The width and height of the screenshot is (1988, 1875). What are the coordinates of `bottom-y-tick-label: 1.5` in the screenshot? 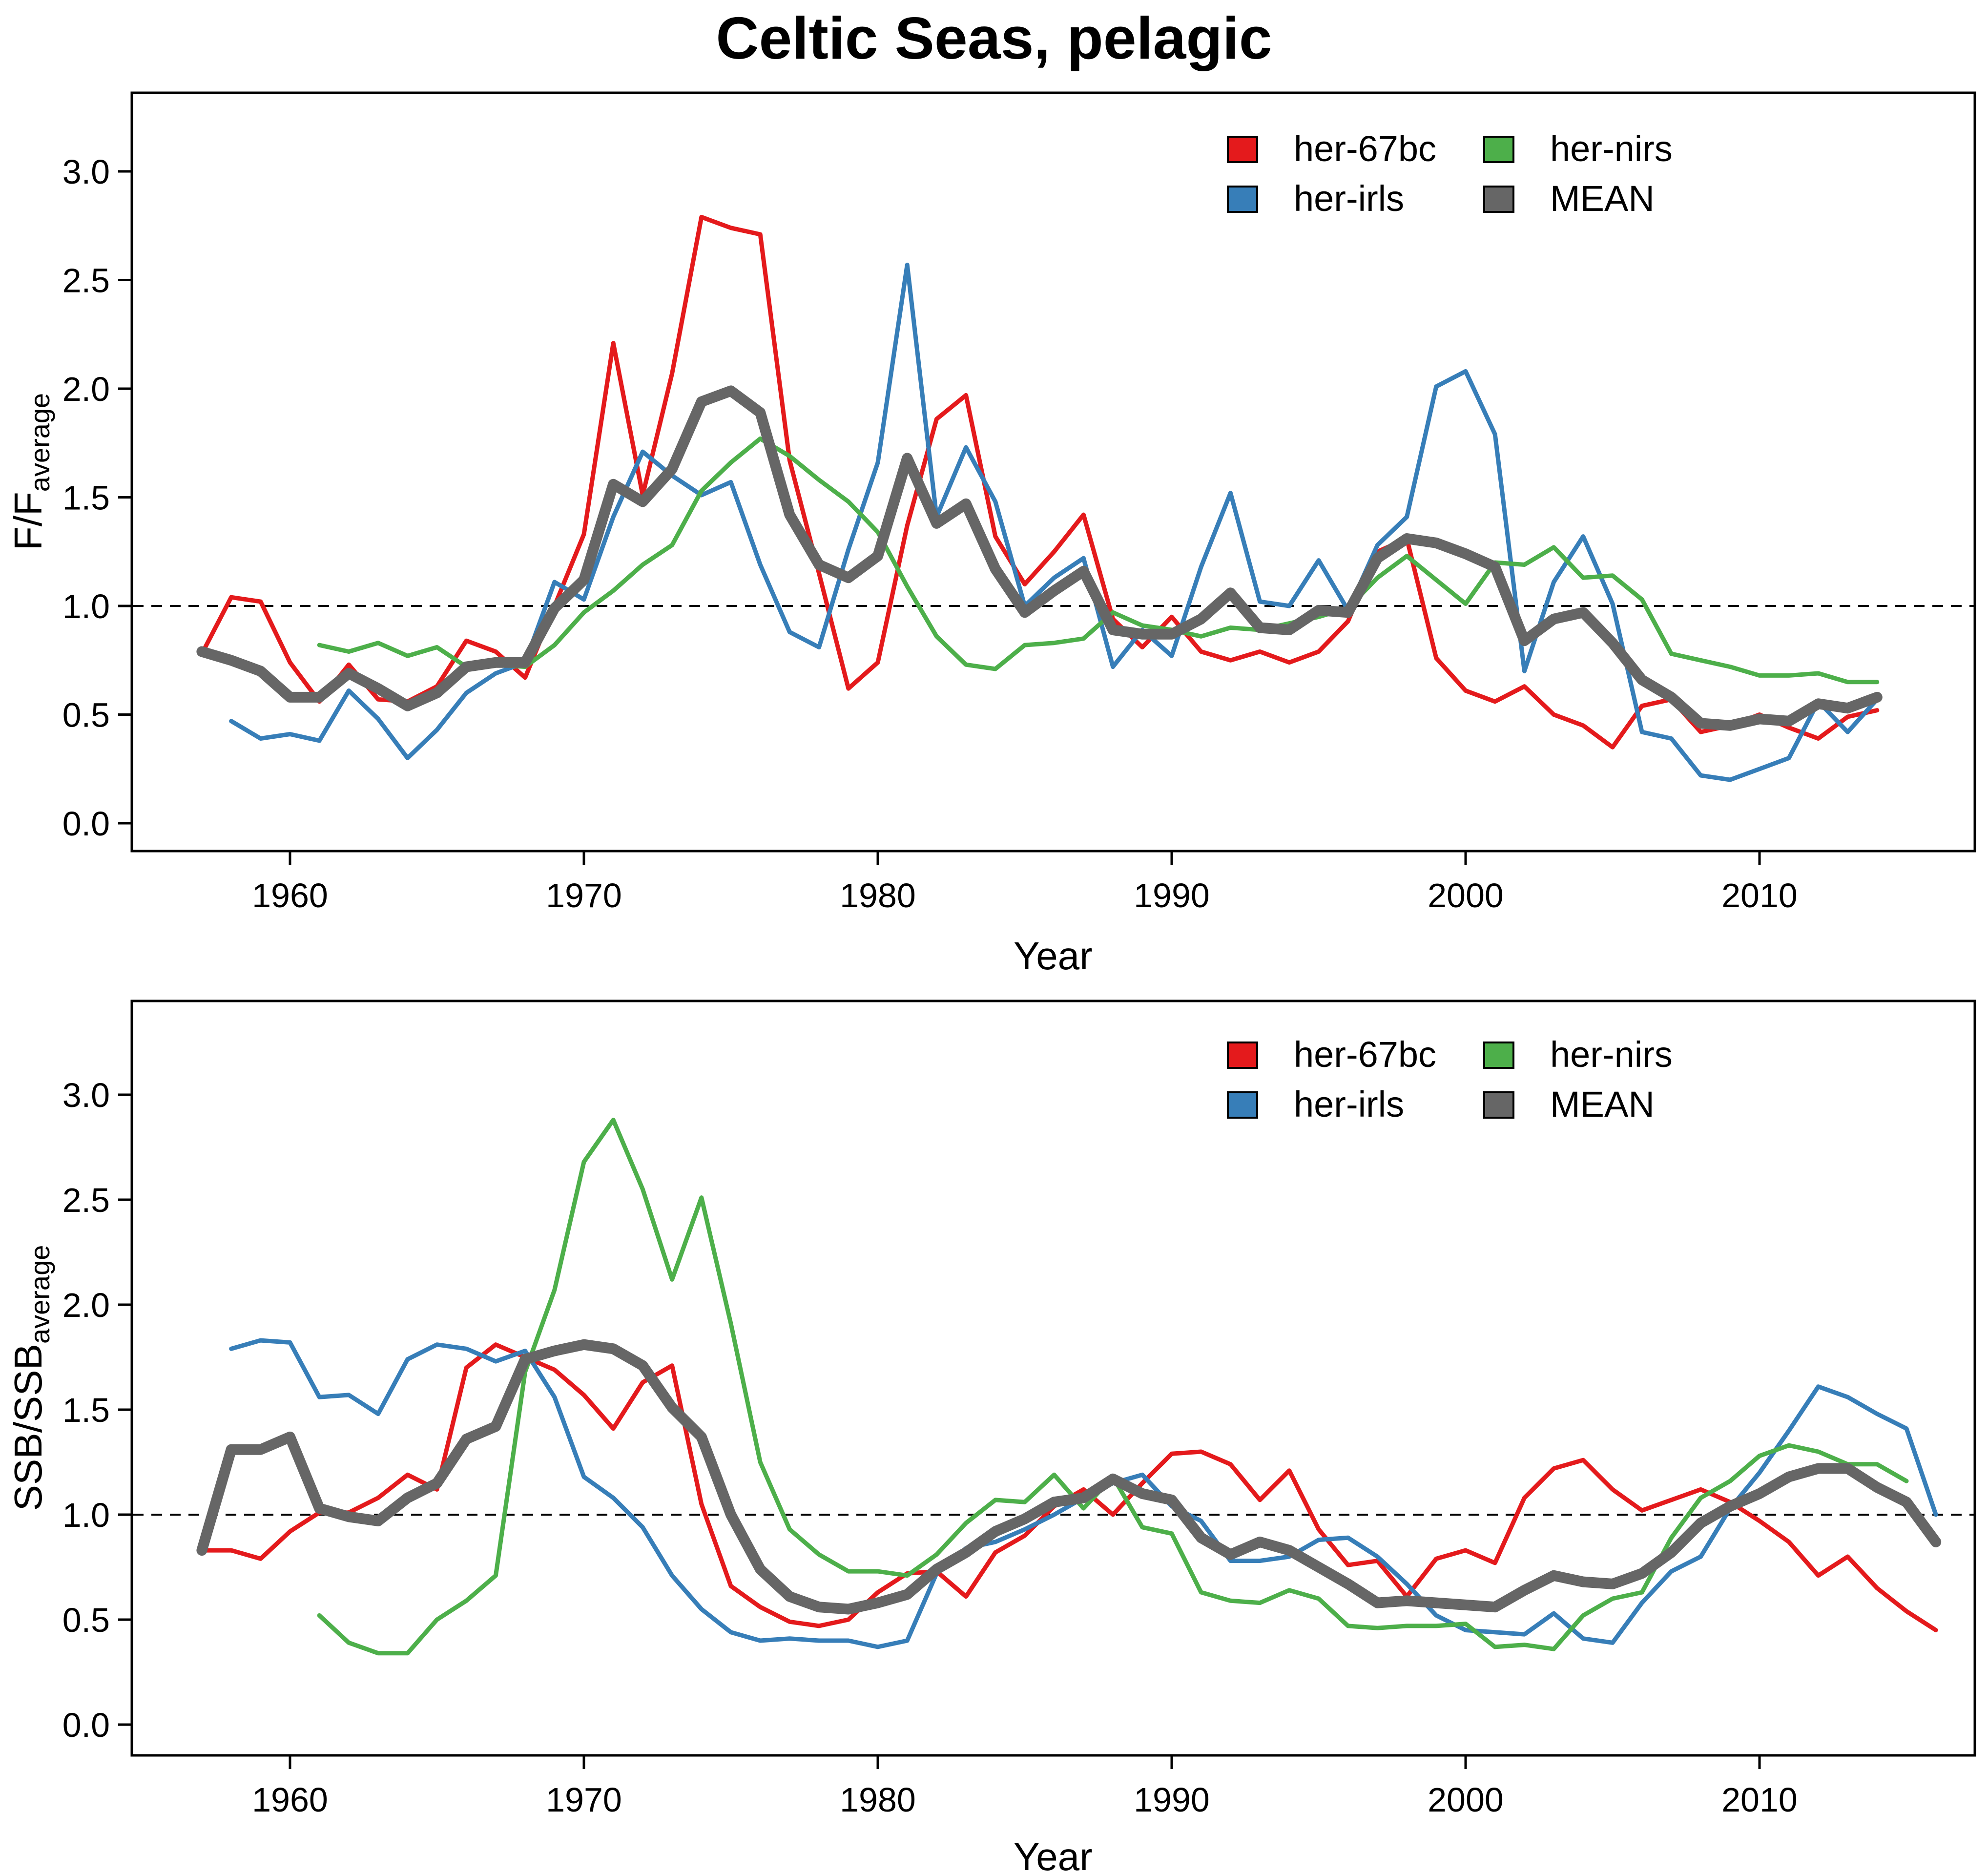 It's located at (86, 1410).